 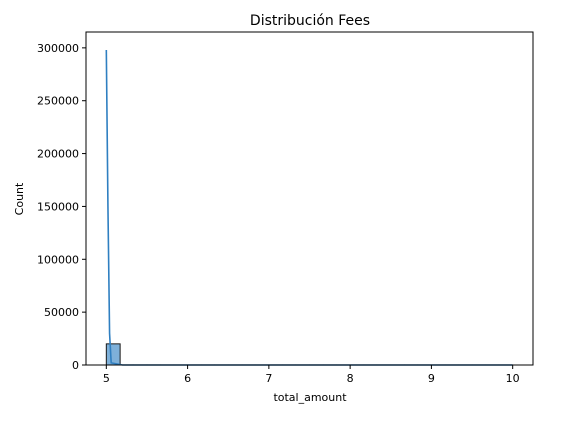 What do you see at coordinates (350, 378) in the screenshot?
I see `x-tick-label: 8` at bounding box center [350, 378].